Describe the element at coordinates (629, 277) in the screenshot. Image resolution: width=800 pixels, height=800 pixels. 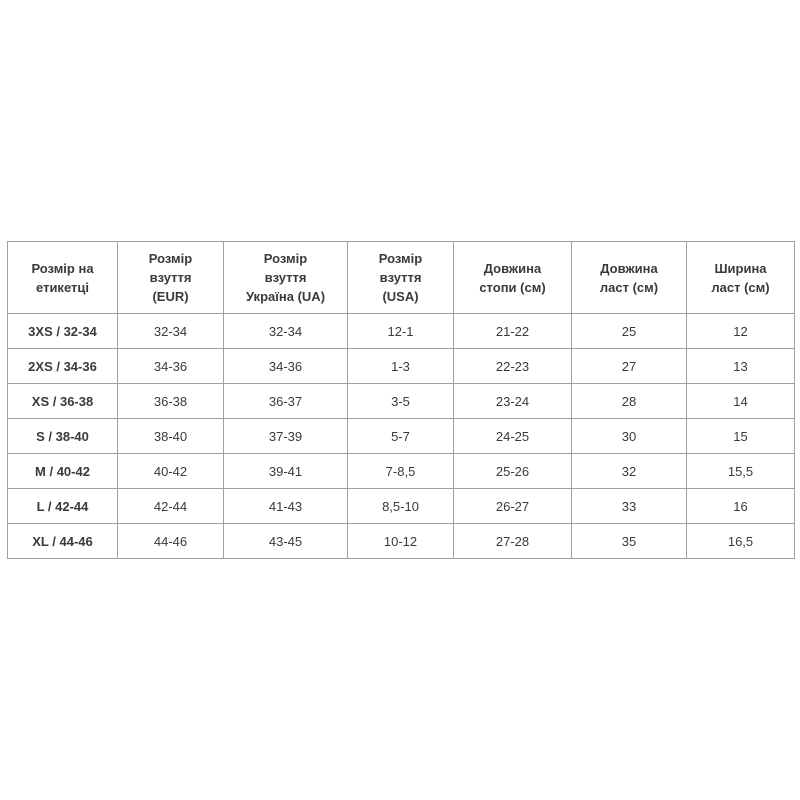
I see `column-header: Довжина ласт (см)` at that location.